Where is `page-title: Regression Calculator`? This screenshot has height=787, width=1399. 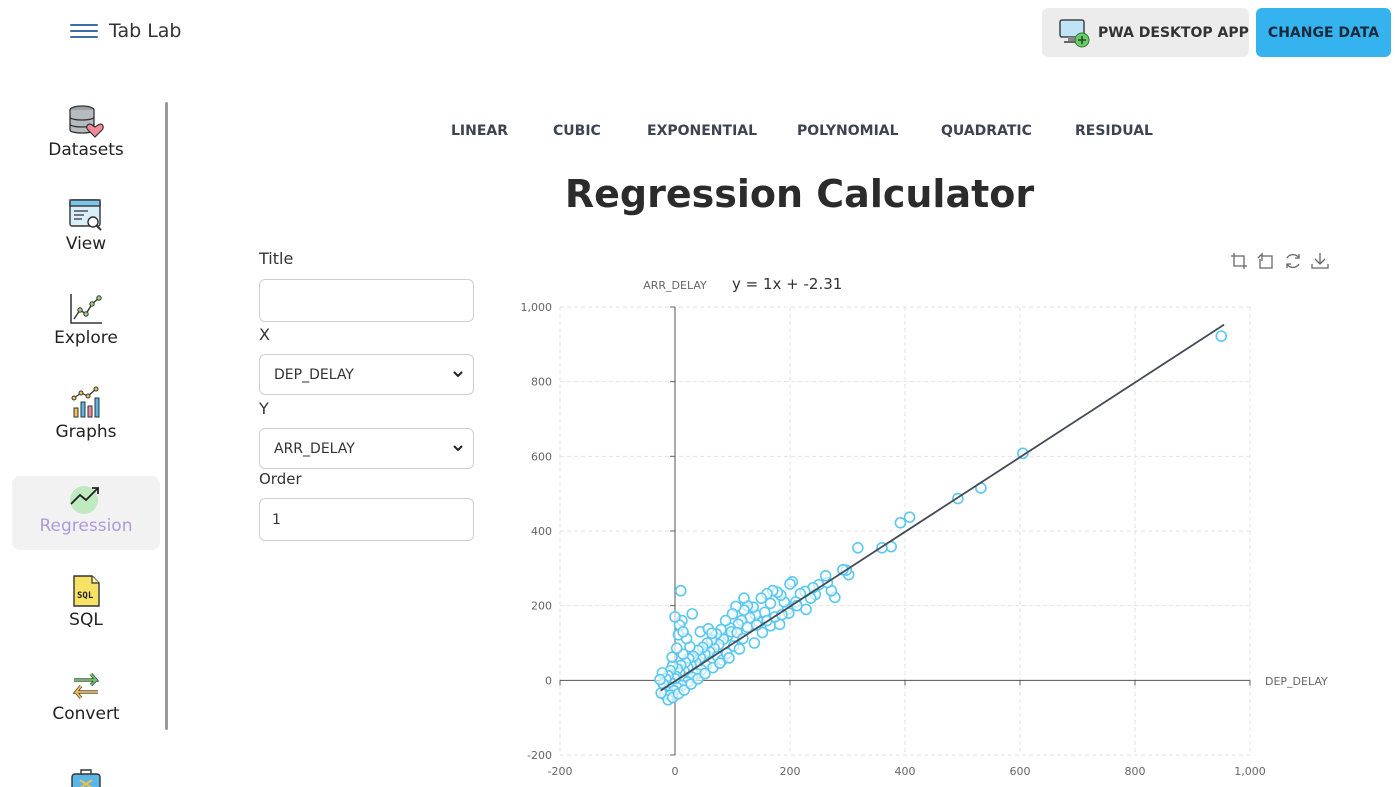
page-title: Regression Calculator is located at coordinates (799, 194).